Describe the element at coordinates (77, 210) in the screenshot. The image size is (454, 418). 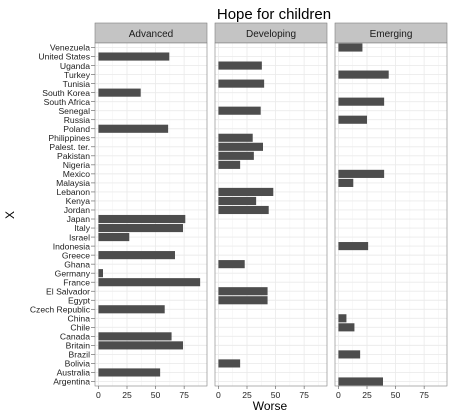
I see `y-tick-label: Jordan` at that location.